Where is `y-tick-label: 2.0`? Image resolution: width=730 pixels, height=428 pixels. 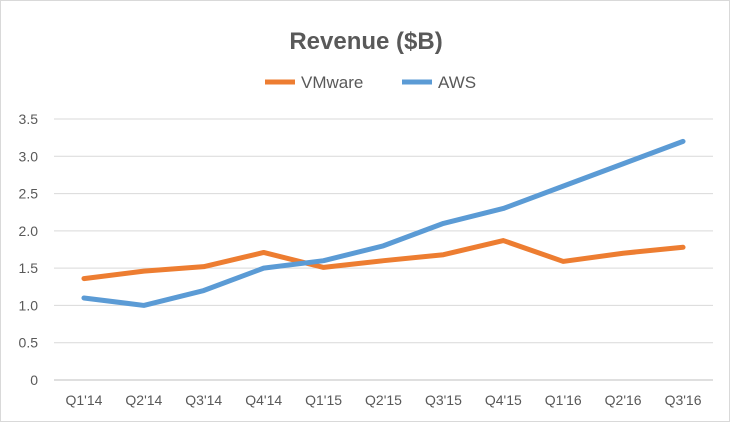 y-tick-label: 2.0 is located at coordinates (29, 231).